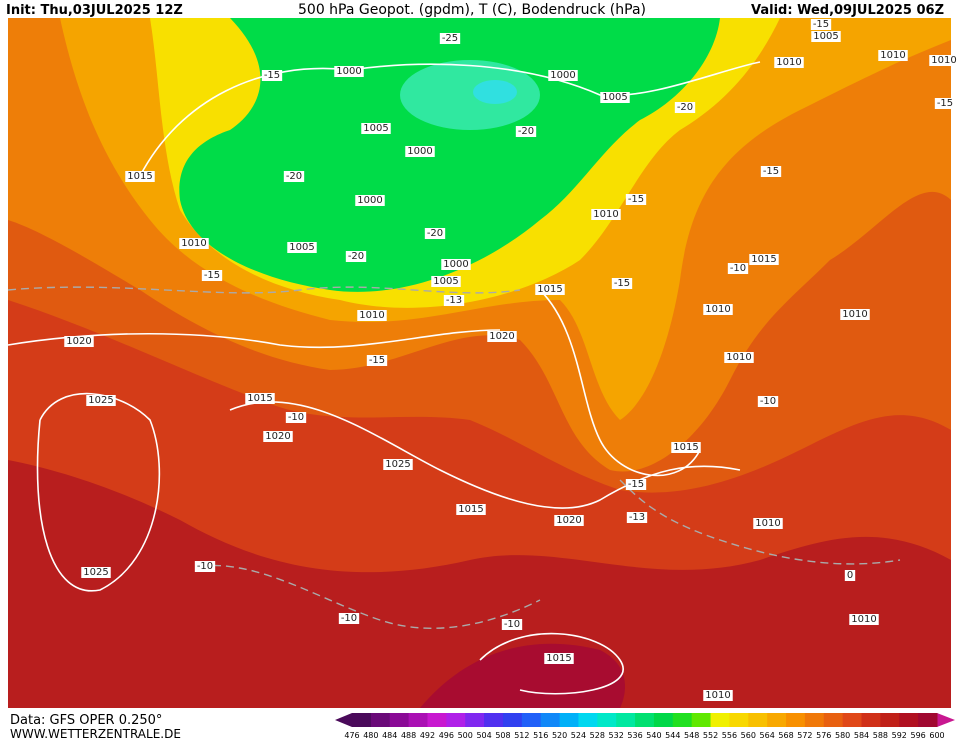 The width and height of the screenshot is (959, 741). I want to click on map-label: 1025, so click(95, 572).